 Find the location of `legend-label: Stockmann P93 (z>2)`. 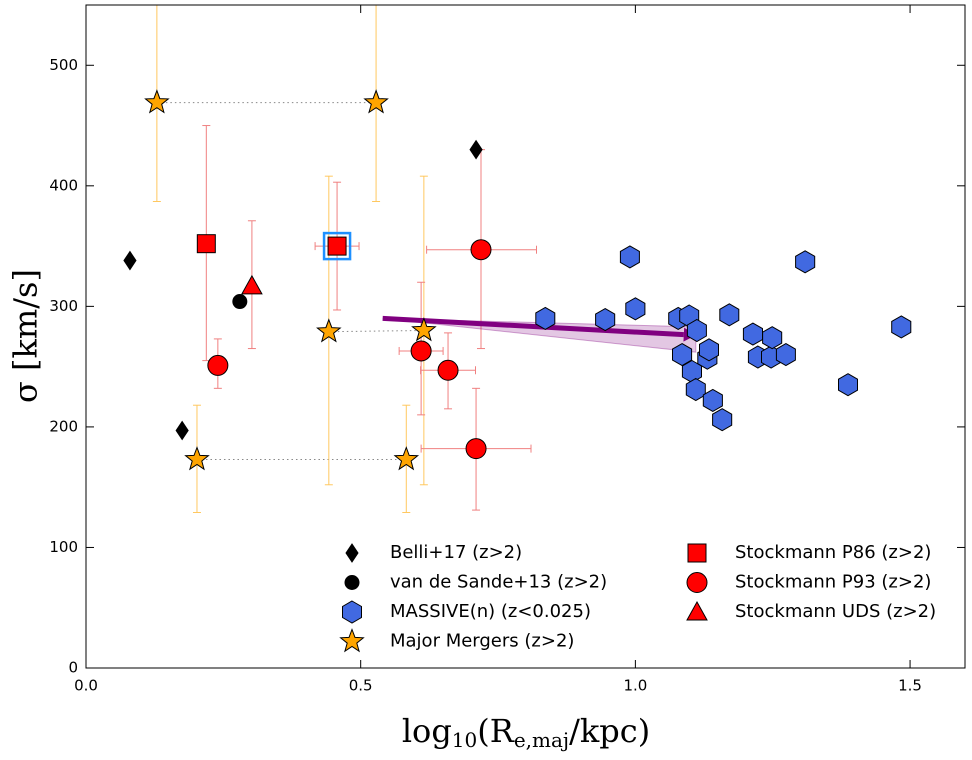

legend-label: Stockmann P93 (z>2) is located at coordinates (833, 582).